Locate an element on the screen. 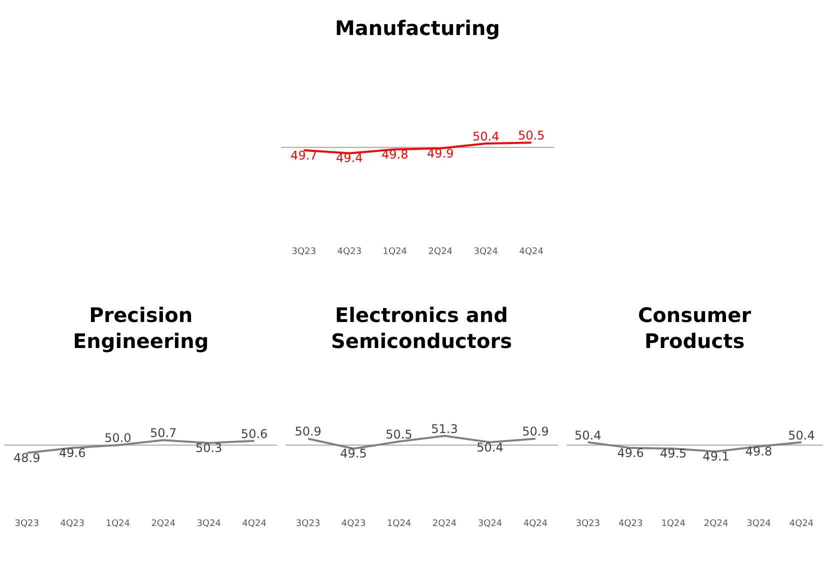 The height and width of the screenshot is (575, 827). chart-title: Consumer Products is located at coordinates (695, 328).